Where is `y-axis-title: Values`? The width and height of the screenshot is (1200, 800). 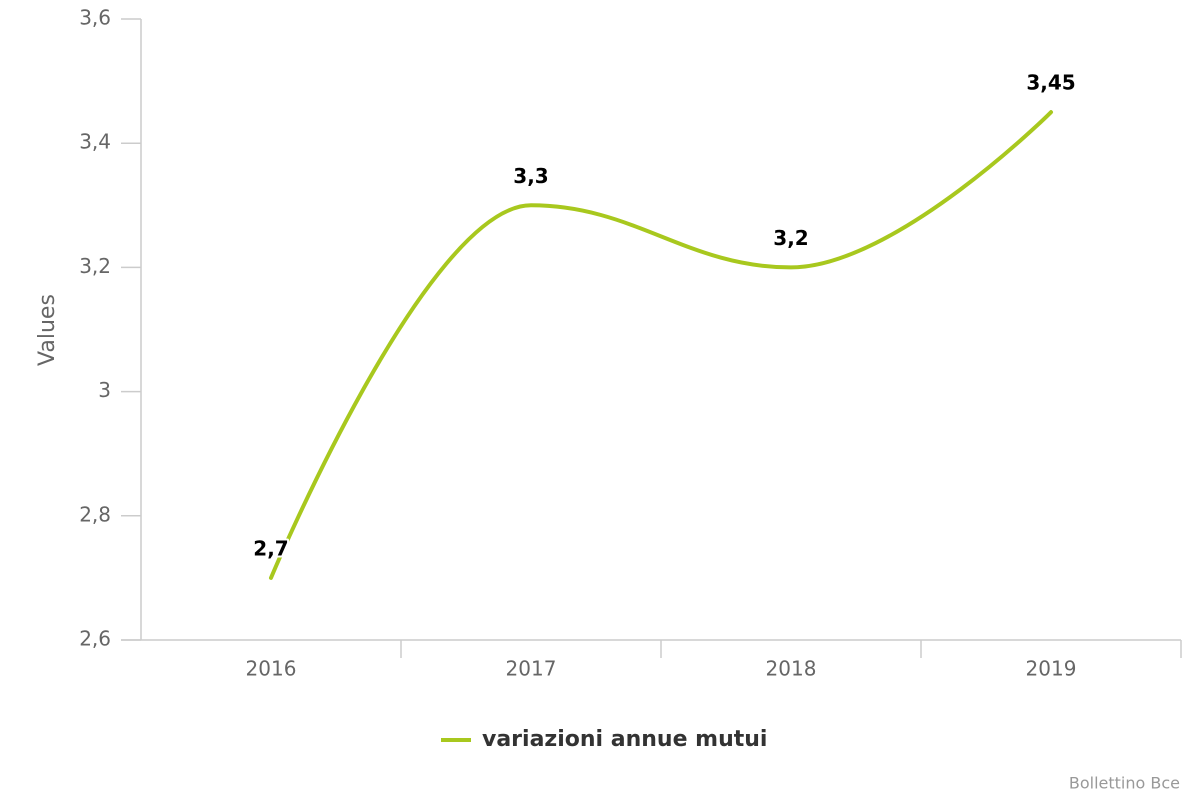 y-axis-title: Values is located at coordinates (47, 330).